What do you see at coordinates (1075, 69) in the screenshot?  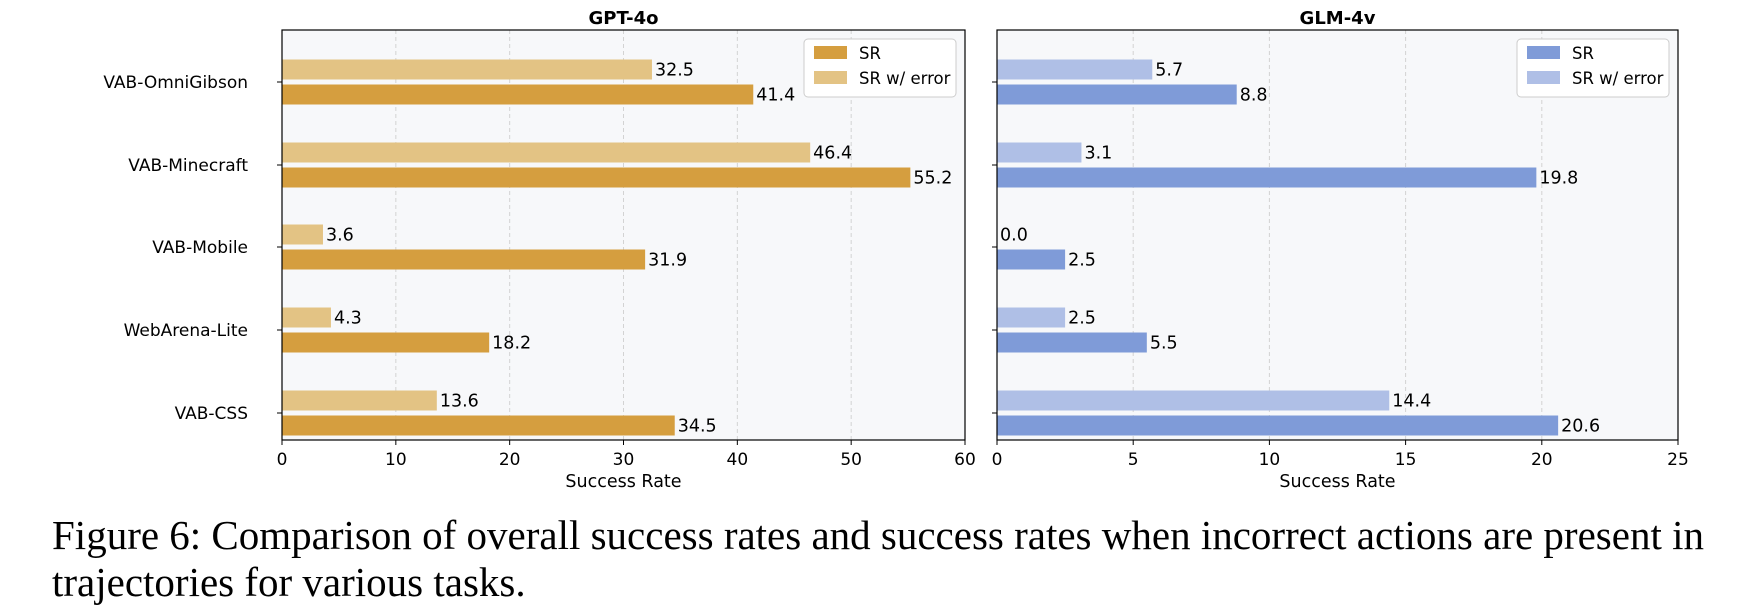 I see `glm-4v-bar-sr-error-vab-omnigibson` at bounding box center [1075, 69].